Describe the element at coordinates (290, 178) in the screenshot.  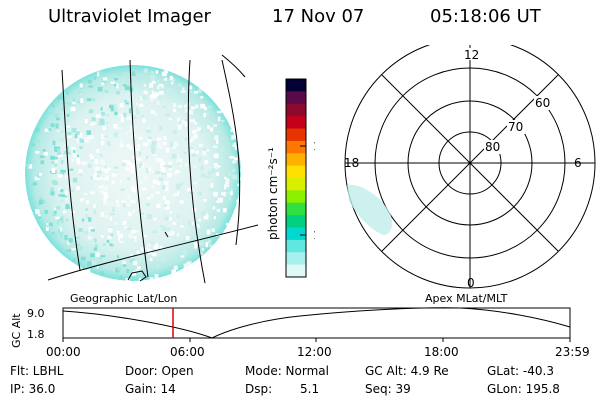
I see `colorbar: 100 10 photon cm⁻²s⁻¹` at that location.